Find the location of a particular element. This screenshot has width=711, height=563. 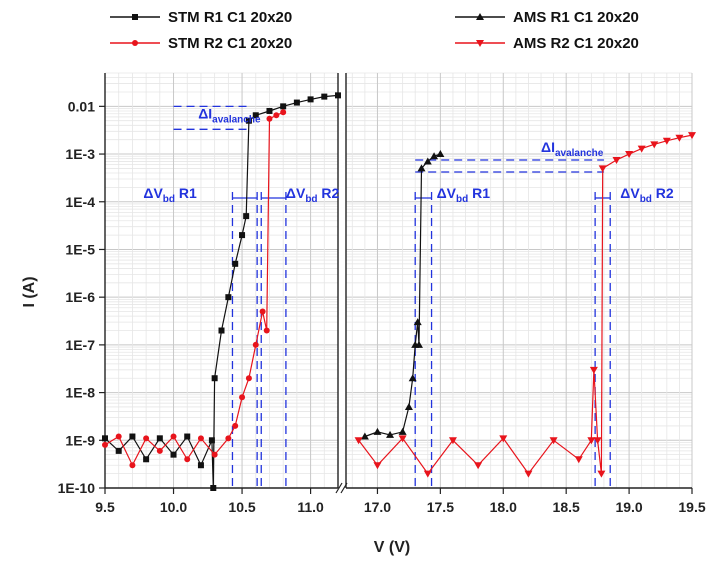

x-tick-label: 9.5 is located at coordinates (105, 507).